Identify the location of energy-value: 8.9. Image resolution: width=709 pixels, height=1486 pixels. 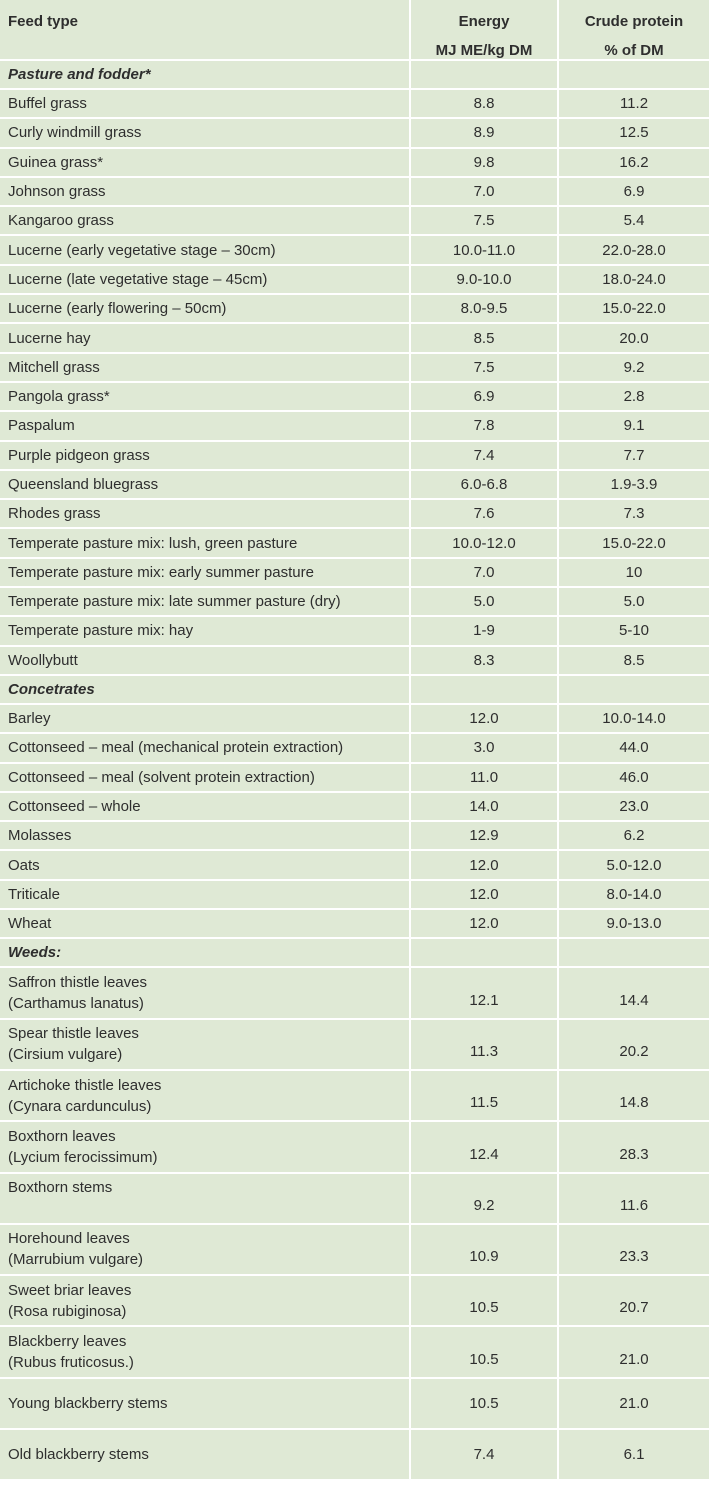
(484, 133).